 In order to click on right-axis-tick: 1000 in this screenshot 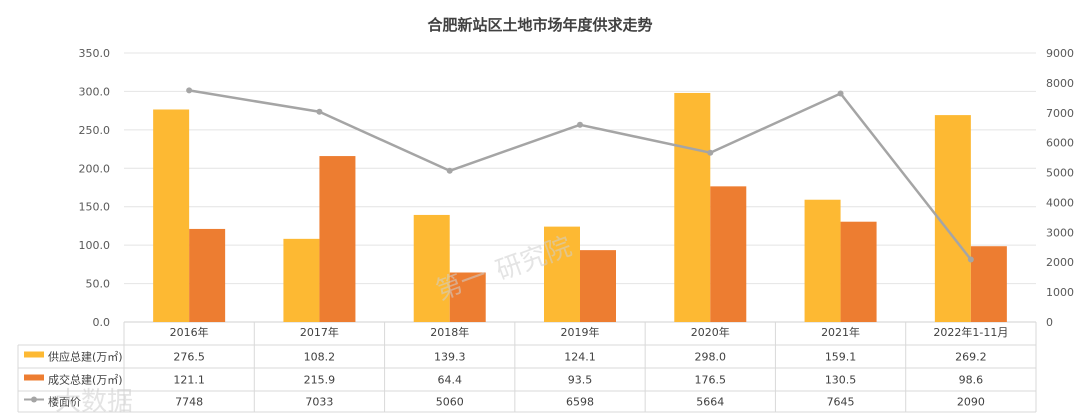, I will do `click(1060, 292)`.